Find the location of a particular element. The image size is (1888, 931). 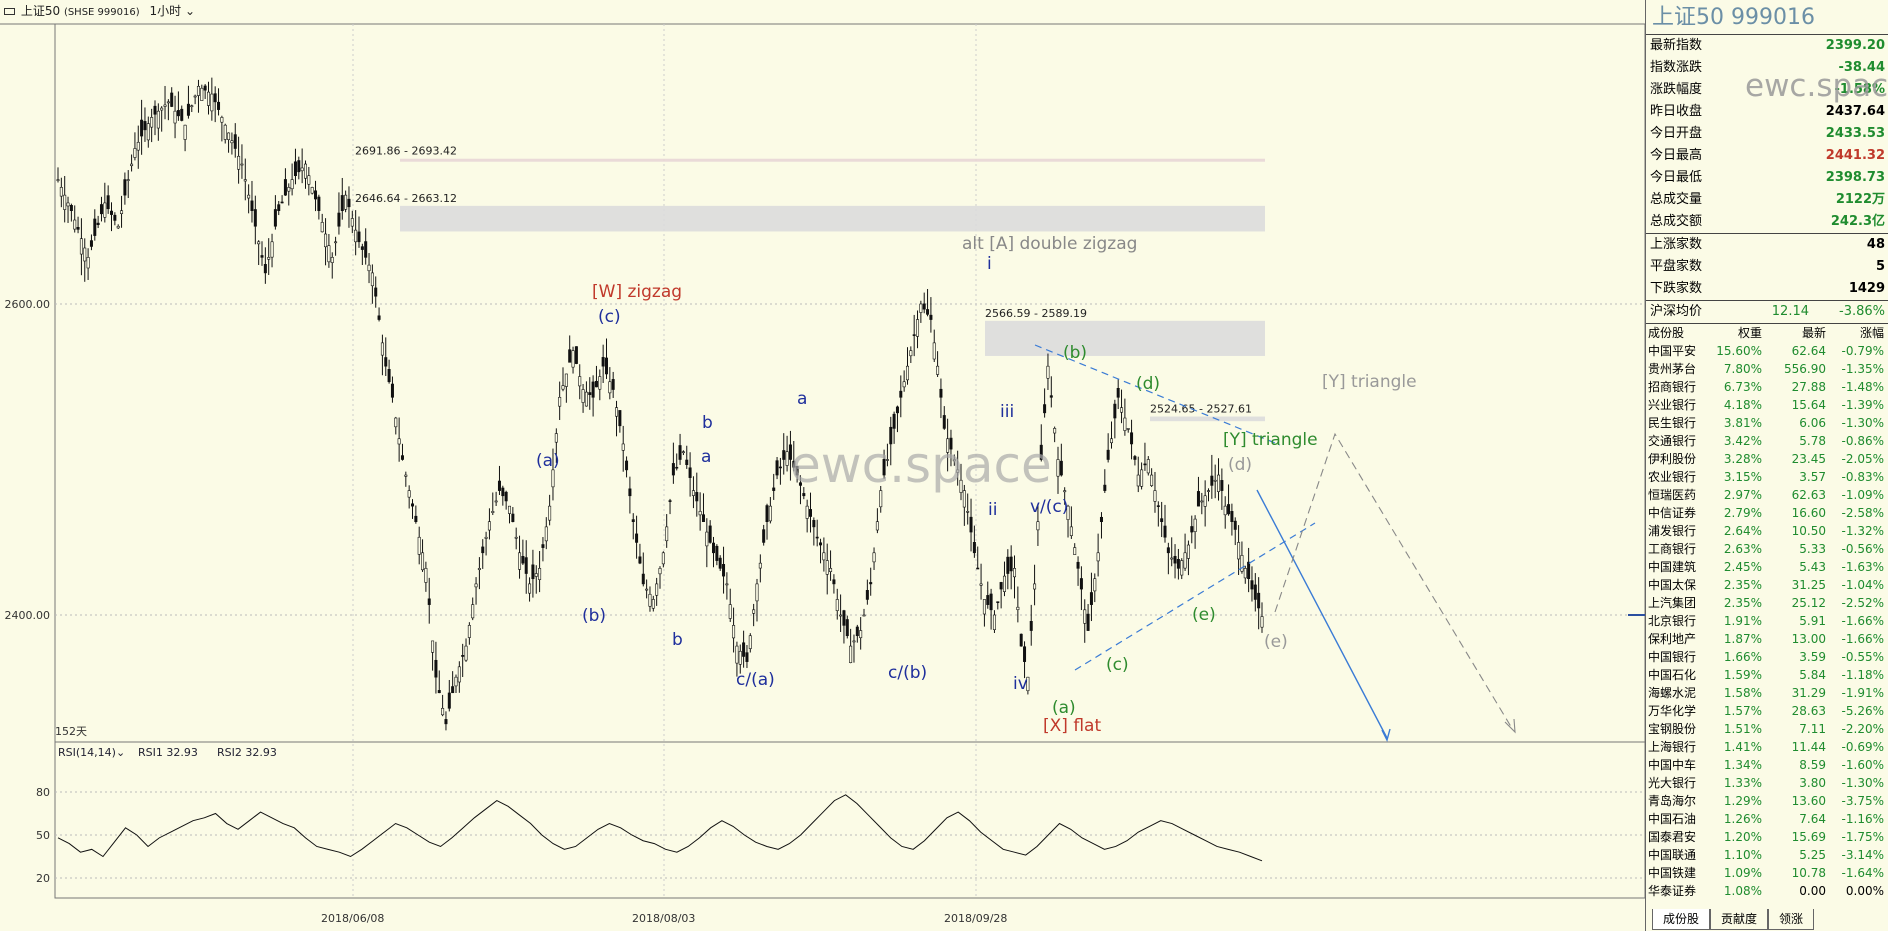

tab-0: 成份股 is located at coordinates (1681, 919).